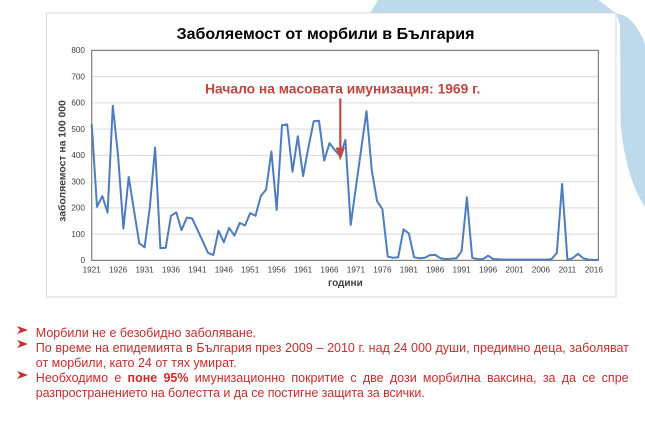 The height and width of the screenshot is (441, 645). I want to click on svg-text:Заболяемост от морбили в Бълга: Заболяемост от морбили в България, so click(326, 34).